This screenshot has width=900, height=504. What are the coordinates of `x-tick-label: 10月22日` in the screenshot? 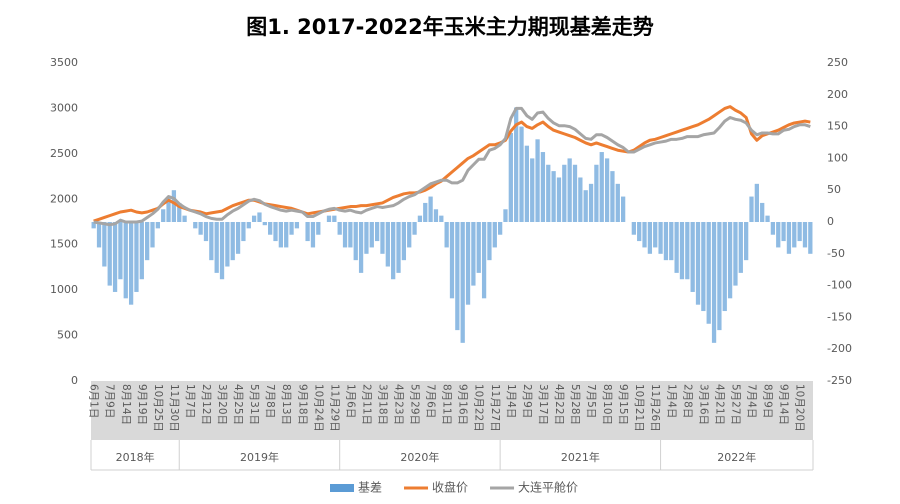 It's located at (479, 408).